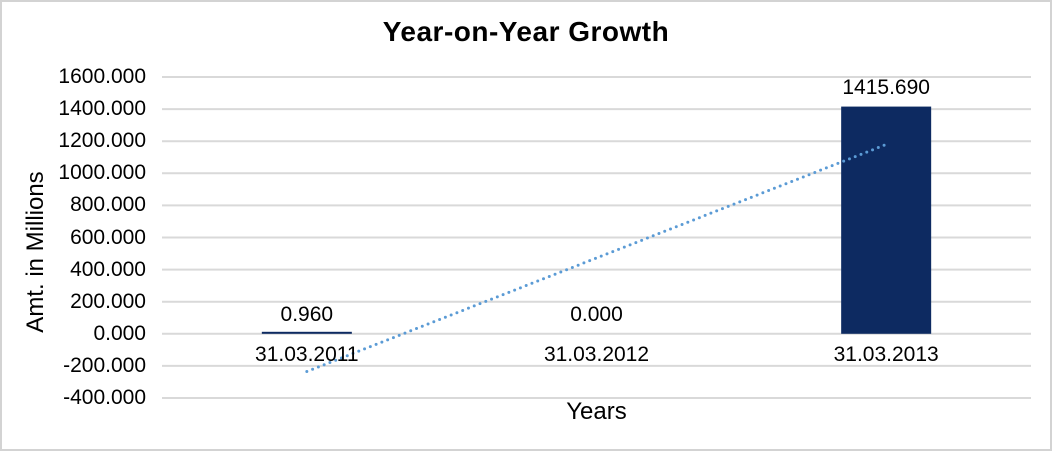  What do you see at coordinates (886, 354) in the screenshot?
I see `category-label: 31.03.2013` at bounding box center [886, 354].